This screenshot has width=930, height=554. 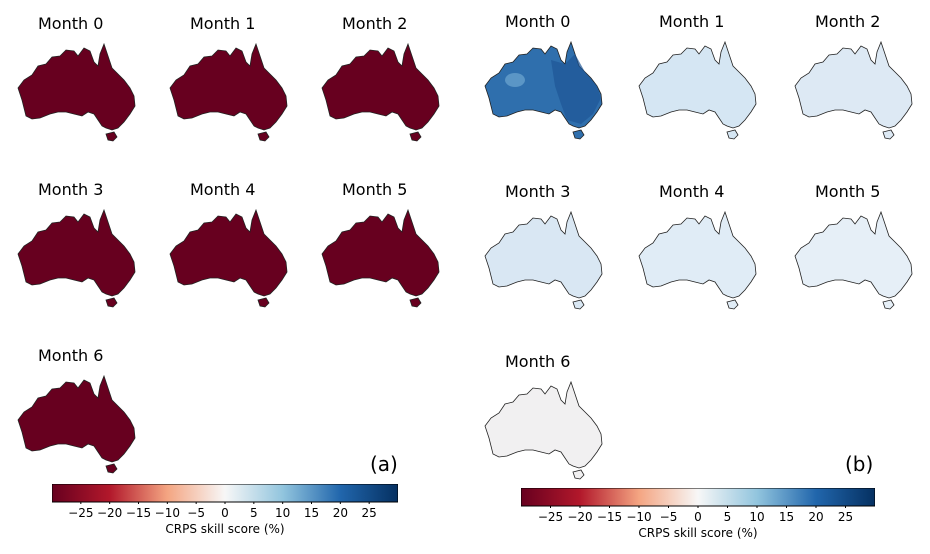 What do you see at coordinates (859, 464) in the screenshot?
I see `panel-letter: (b)` at bounding box center [859, 464].